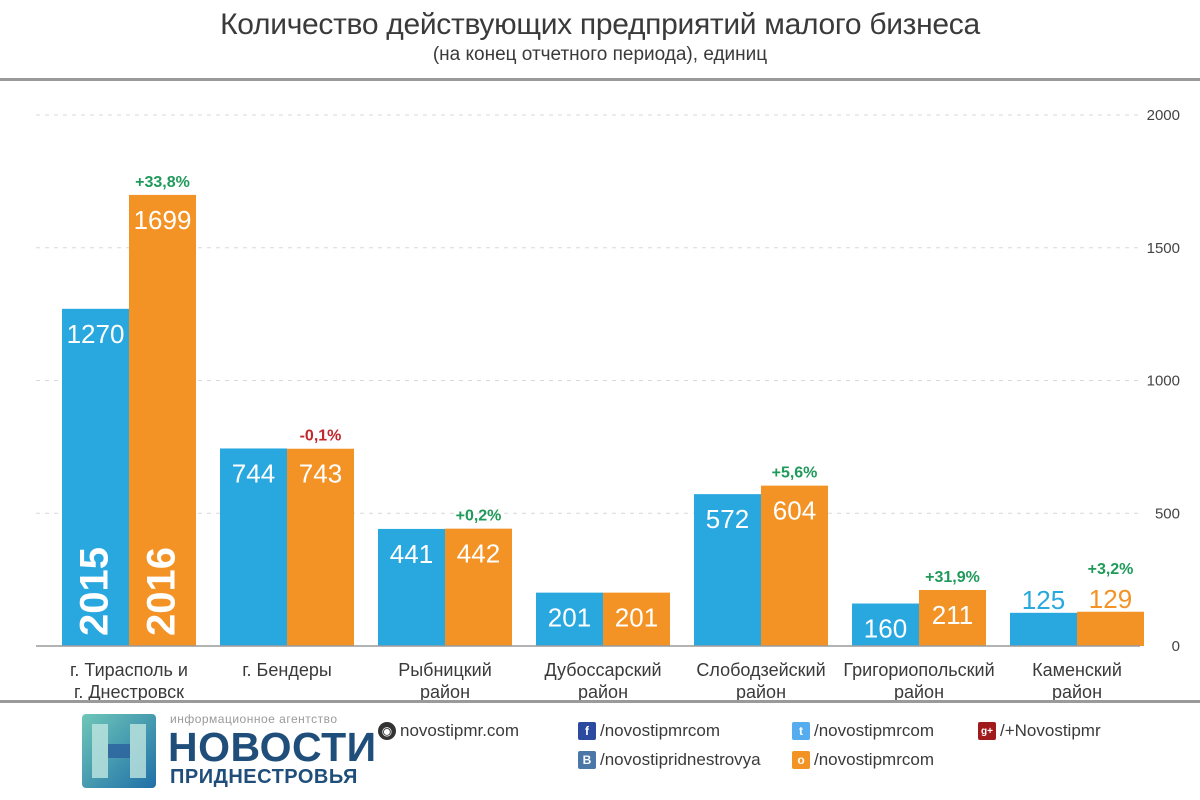  I want to click on agency-logo-icon, so click(119, 751).